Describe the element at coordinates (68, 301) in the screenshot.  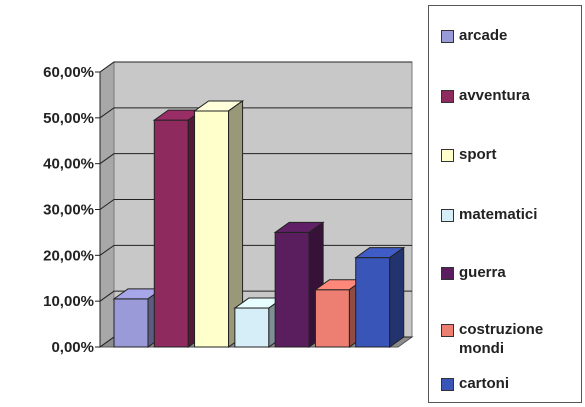
I see `y-tick-label: 10,00%` at that location.